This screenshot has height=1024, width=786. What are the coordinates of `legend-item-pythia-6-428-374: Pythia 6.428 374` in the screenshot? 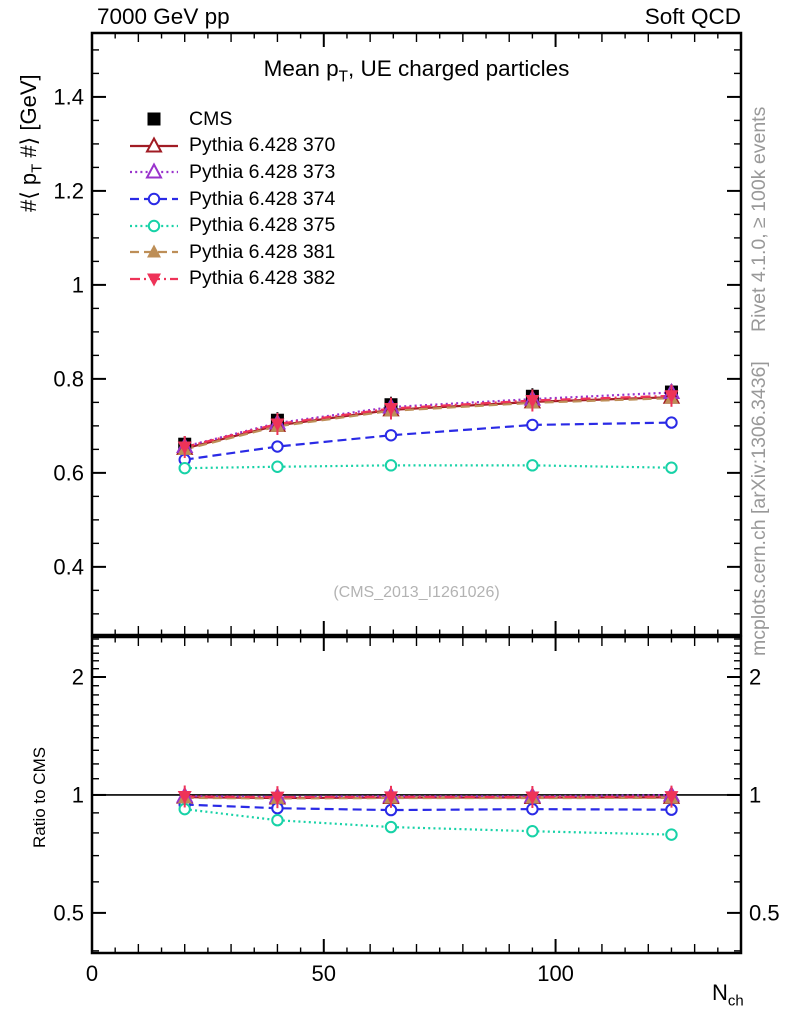 It's located at (231, 199).